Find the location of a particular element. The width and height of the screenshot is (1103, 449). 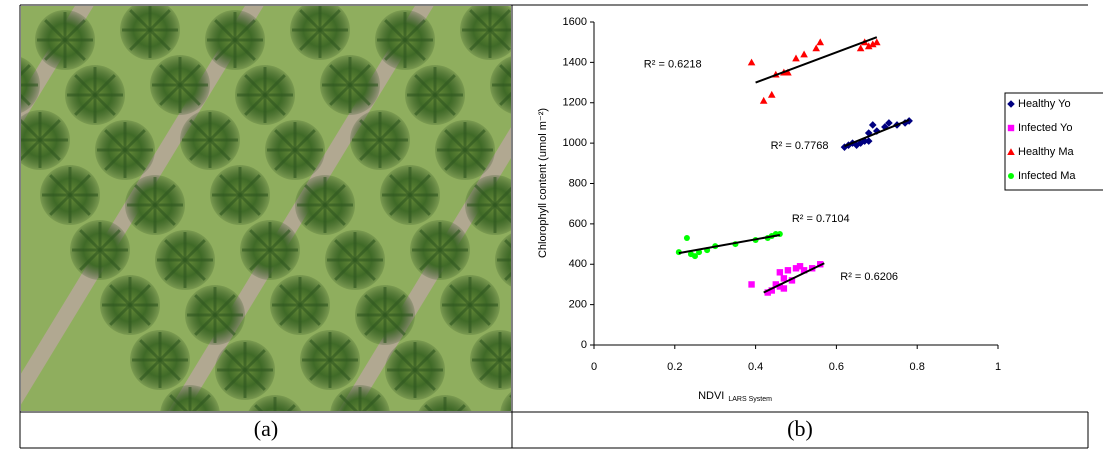

trend-line is located at coordinates (794, 278).